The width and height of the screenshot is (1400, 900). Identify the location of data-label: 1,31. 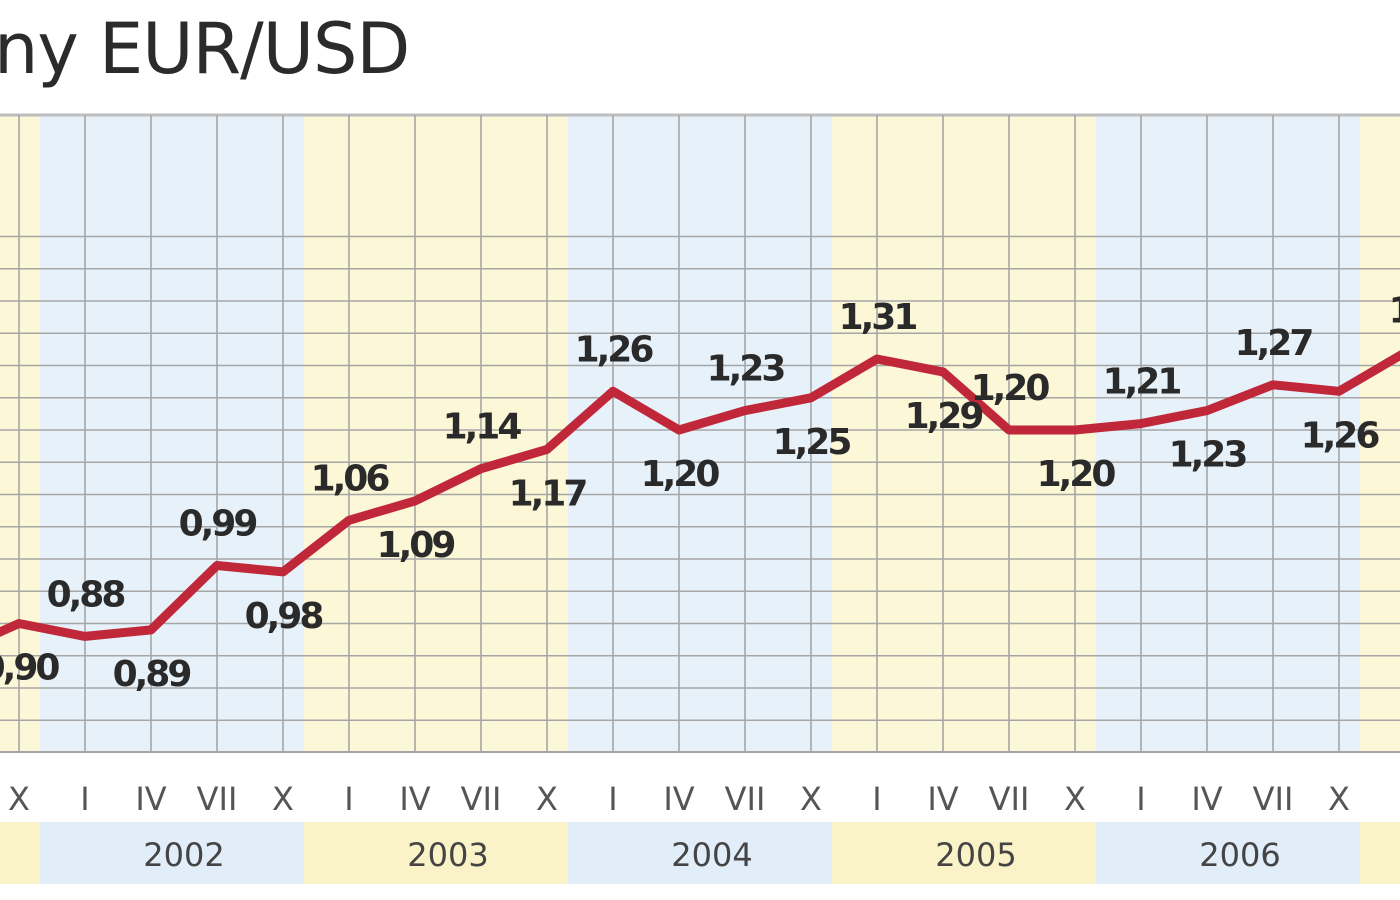
(878, 317).